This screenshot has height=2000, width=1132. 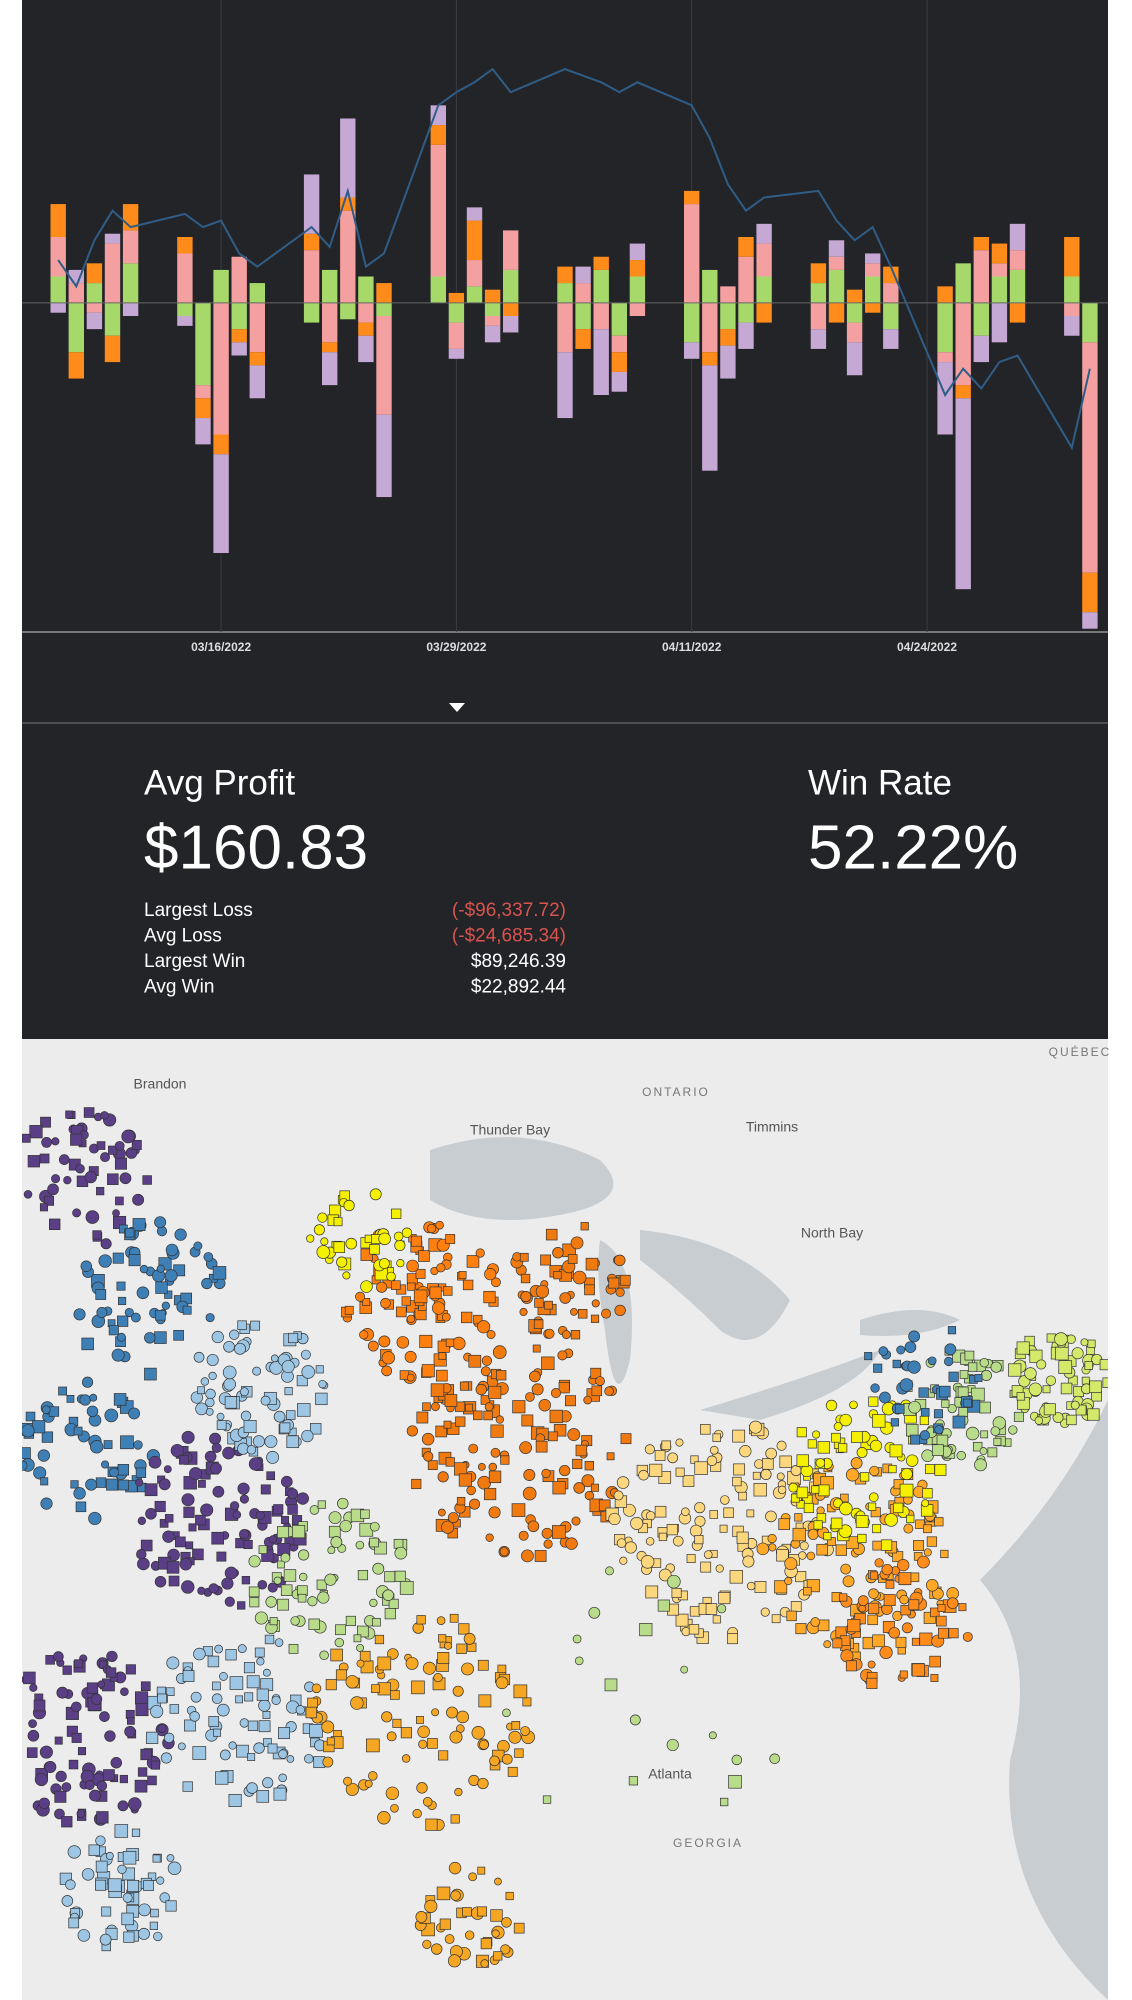 I want to click on dropdown-arrow, so click(x=457, y=707).